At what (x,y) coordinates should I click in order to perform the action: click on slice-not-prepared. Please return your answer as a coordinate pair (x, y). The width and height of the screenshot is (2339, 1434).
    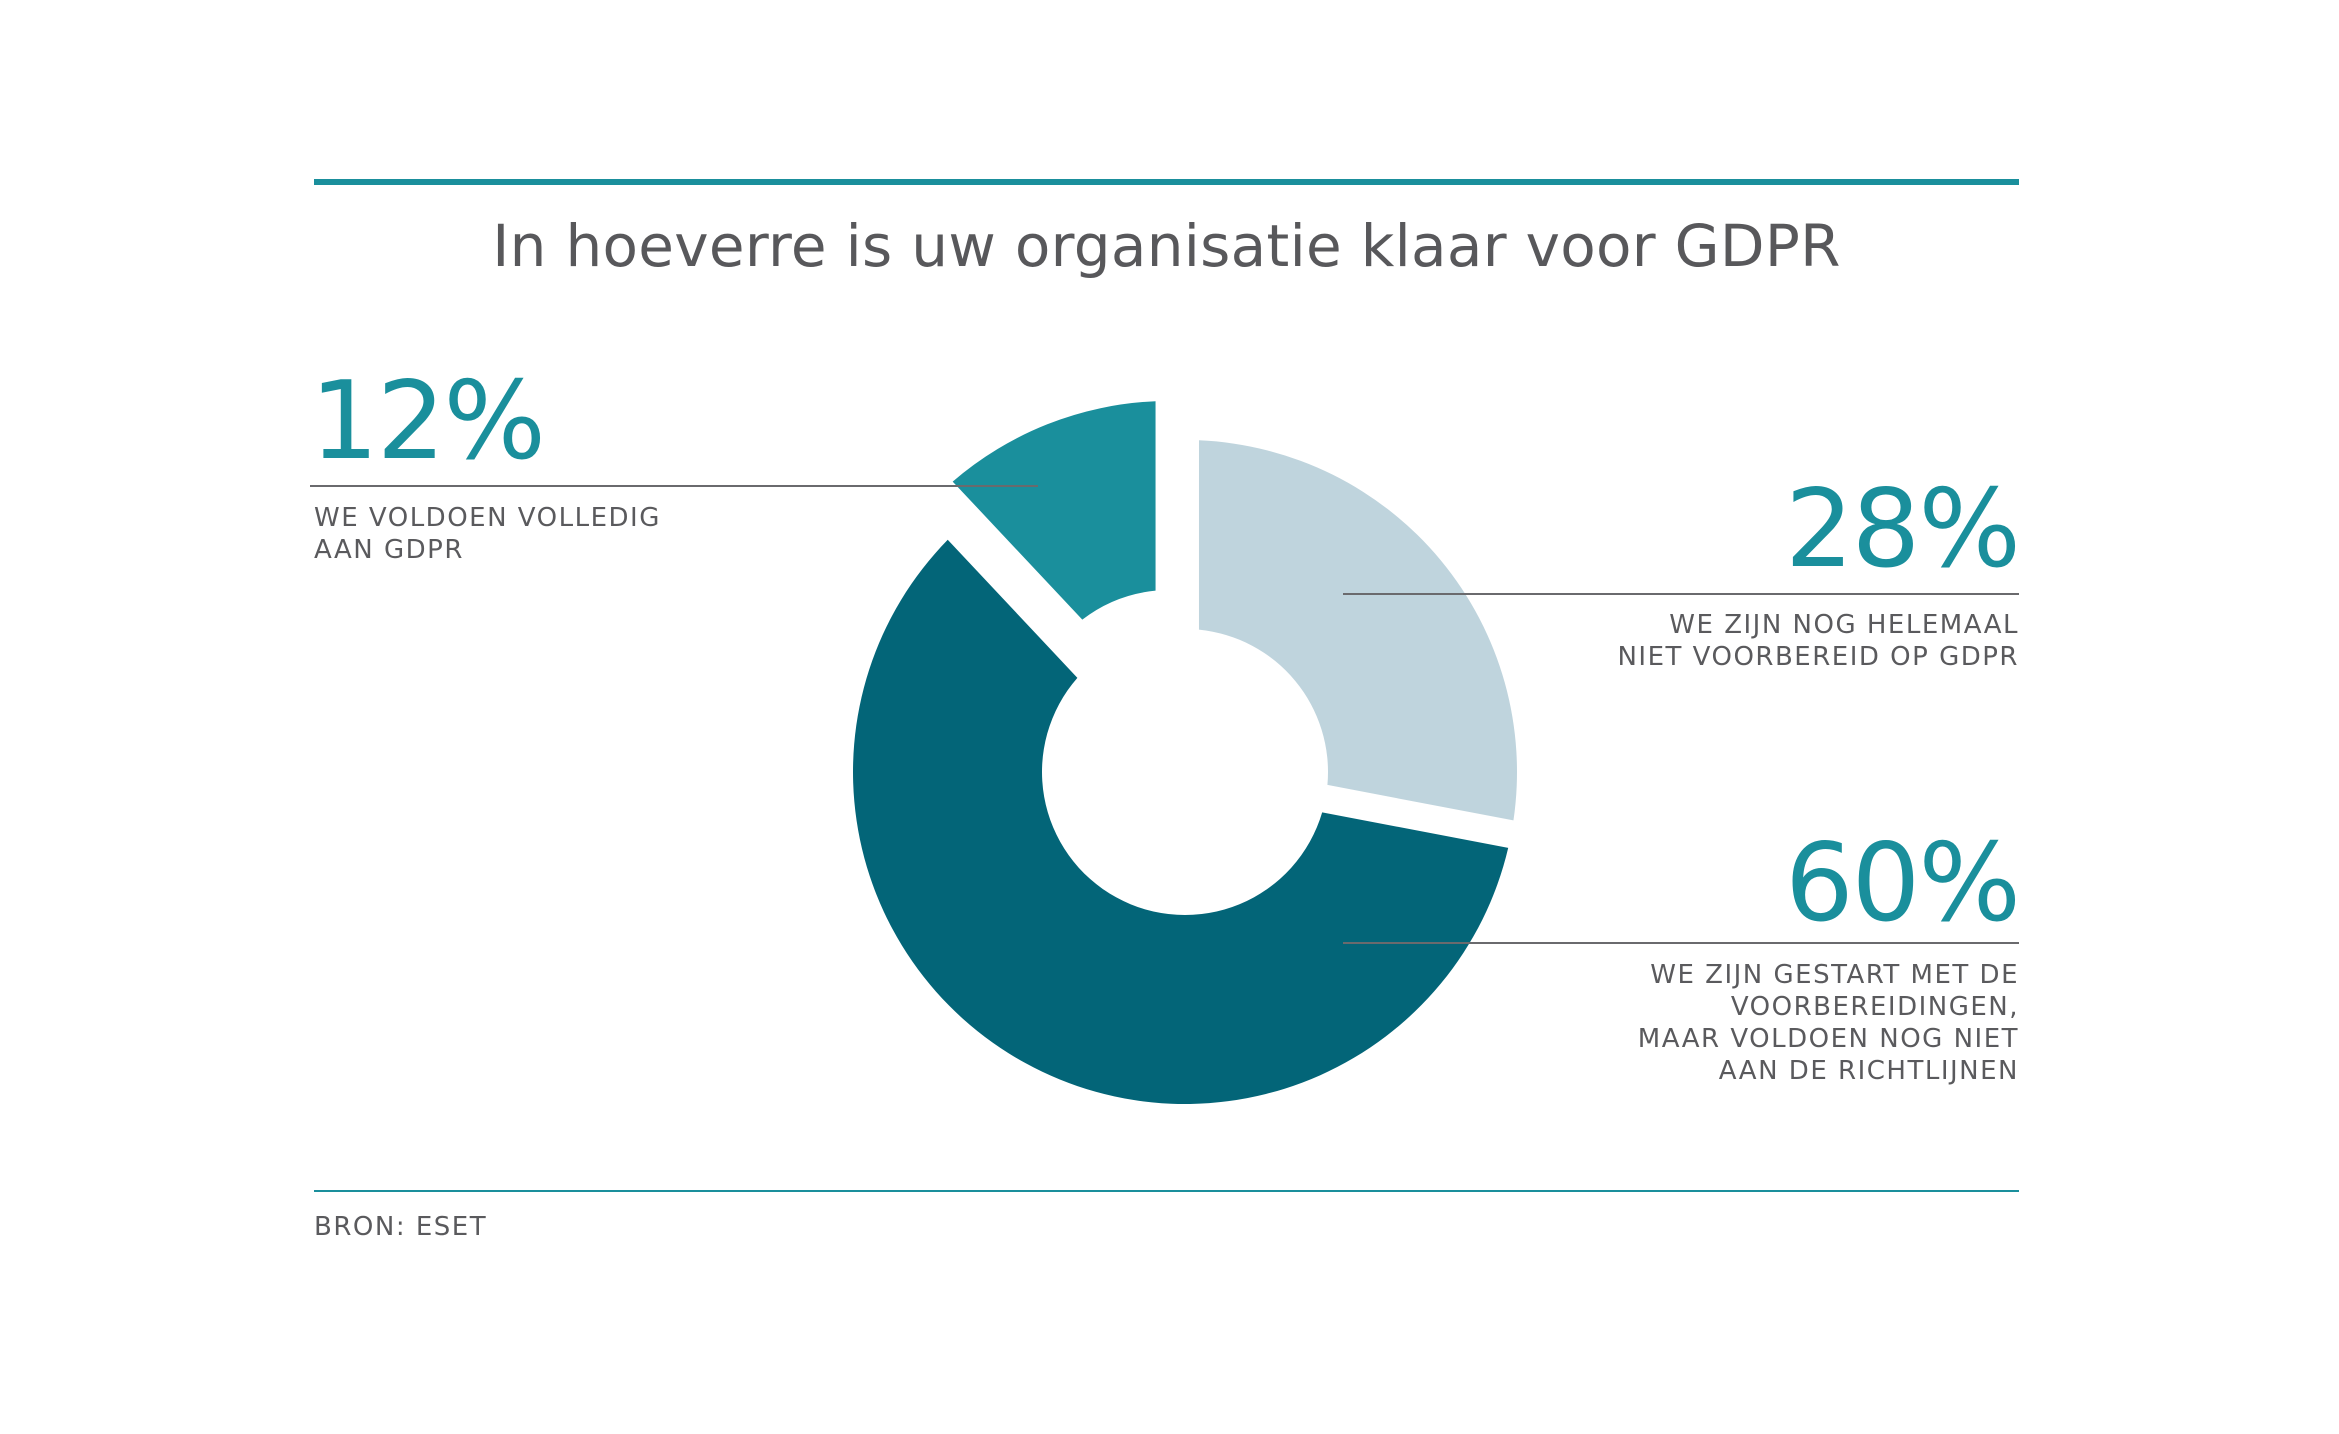
    Looking at the image, I should click on (1357, 630).